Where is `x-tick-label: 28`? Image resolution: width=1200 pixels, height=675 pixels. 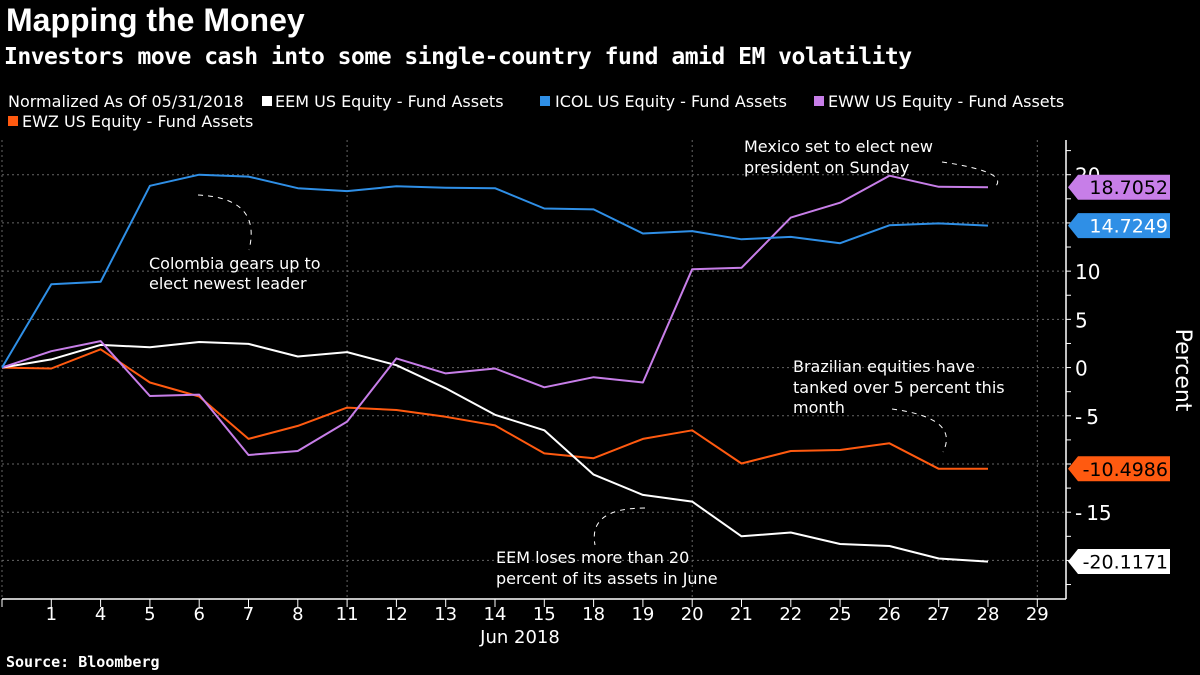 x-tick-label: 28 is located at coordinates (988, 614).